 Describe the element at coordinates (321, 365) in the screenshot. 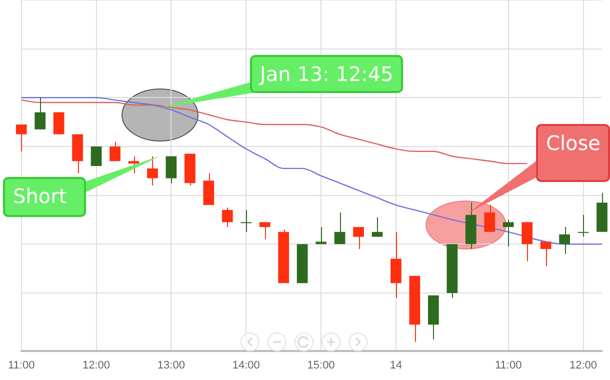

I see `x-tick-label: 15:00` at that location.